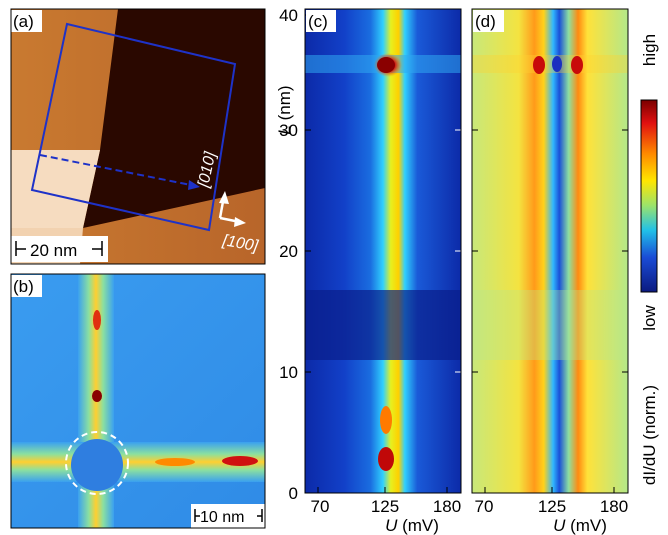 Image resolution: width=668 pixels, height=535 pixels. What do you see at coordinates (133, 127) in the screenshot?
I see `panel-a-scan-frame` at bounding box center [133, 127].